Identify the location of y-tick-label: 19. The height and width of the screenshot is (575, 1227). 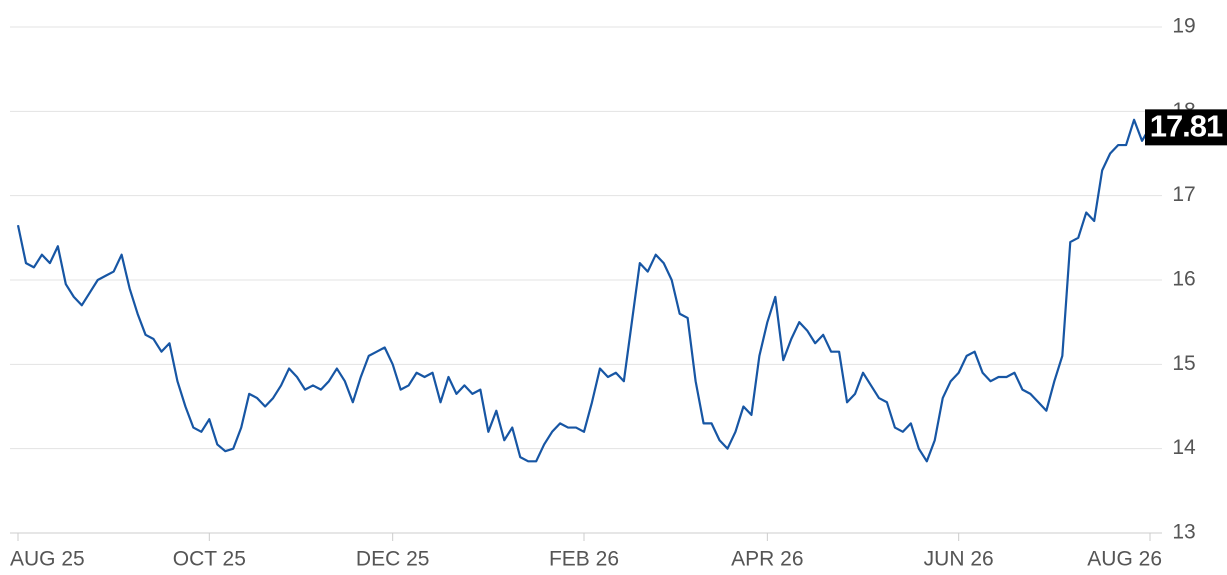
(1183, 26).